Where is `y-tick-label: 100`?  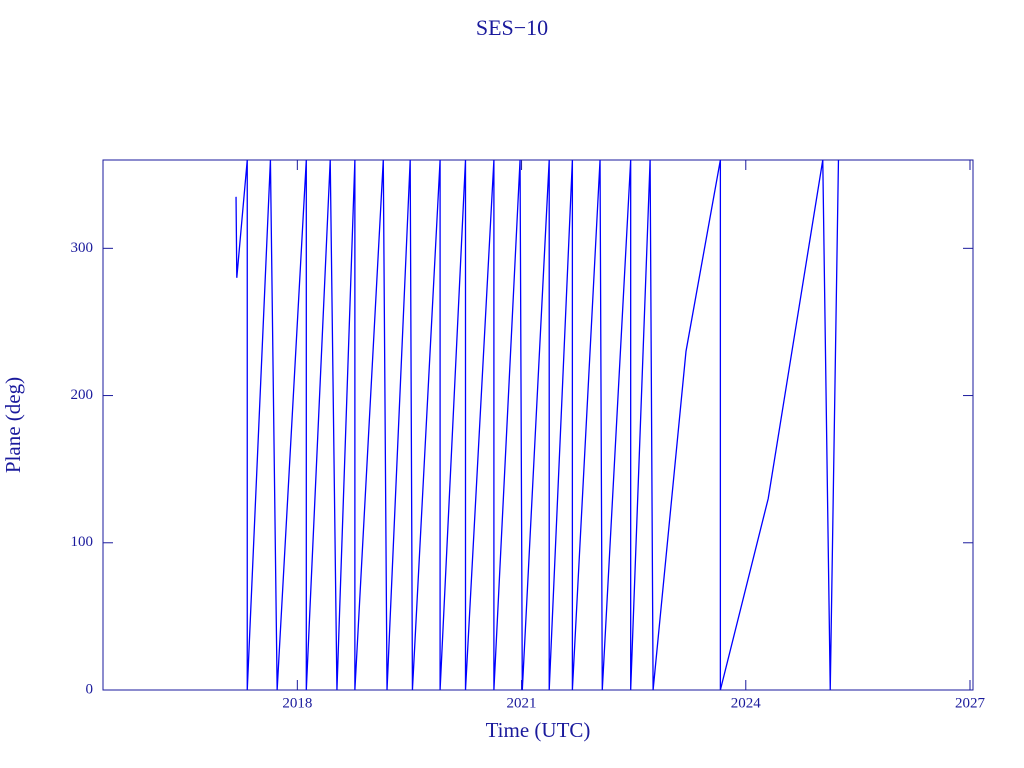
y-tick-label: 100 is located at coordinates (82, 542).